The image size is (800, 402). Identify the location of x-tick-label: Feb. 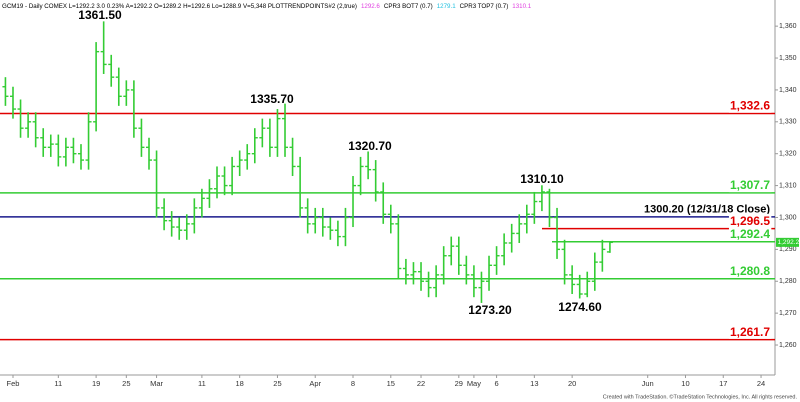
(13, 383).